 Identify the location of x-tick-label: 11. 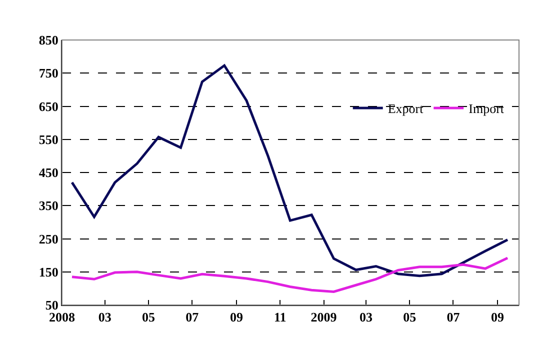
(280, 317).